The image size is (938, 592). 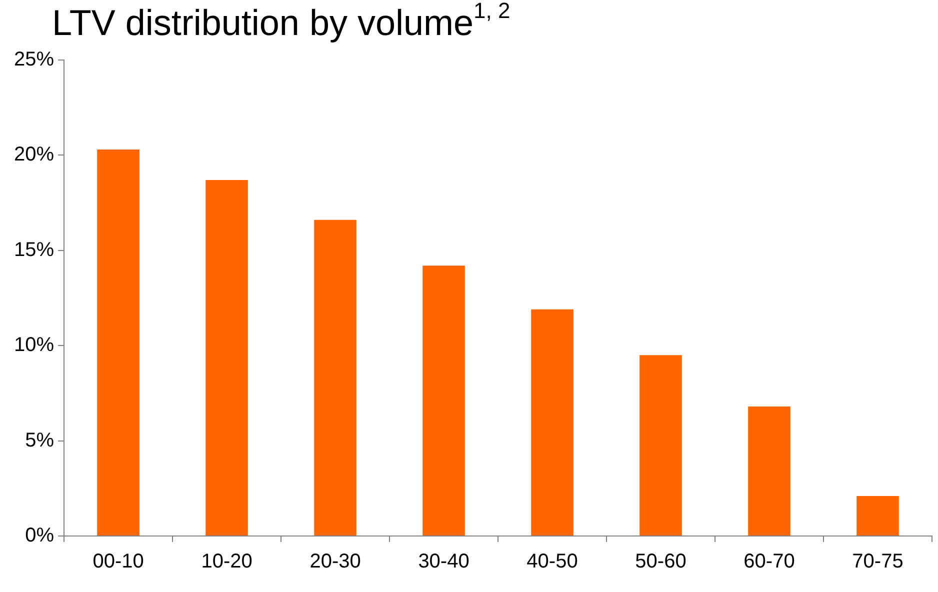 What do you see at coordinates (335, 561) in the screenshot?
I see `x-tick-label: 20-30` at bounding box center [335, 561].